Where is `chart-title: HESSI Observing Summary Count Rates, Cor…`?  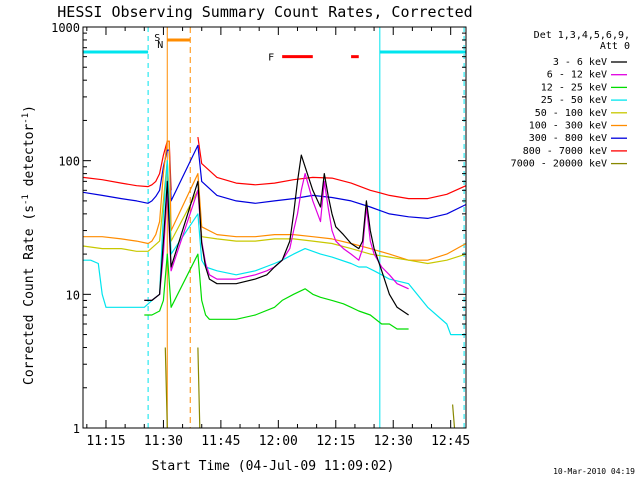
chart-title: HESSI Observing Summary Count Rates, Cor… is located at coordinates (264, 12).